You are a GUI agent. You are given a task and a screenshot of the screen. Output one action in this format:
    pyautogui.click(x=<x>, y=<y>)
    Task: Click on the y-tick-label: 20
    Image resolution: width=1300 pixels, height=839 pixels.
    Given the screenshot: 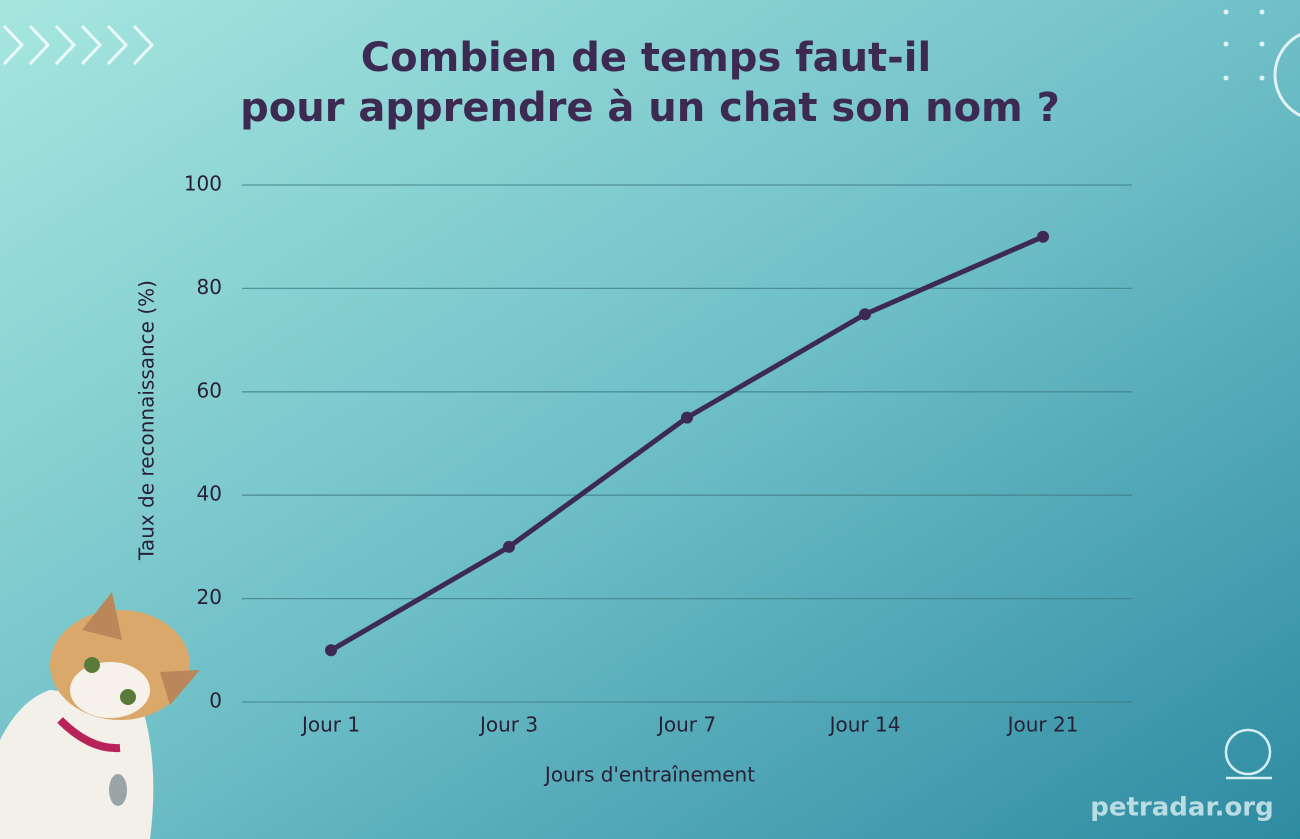 What is the action you would take?
    pyautogui.click(x=209, y=597)
    